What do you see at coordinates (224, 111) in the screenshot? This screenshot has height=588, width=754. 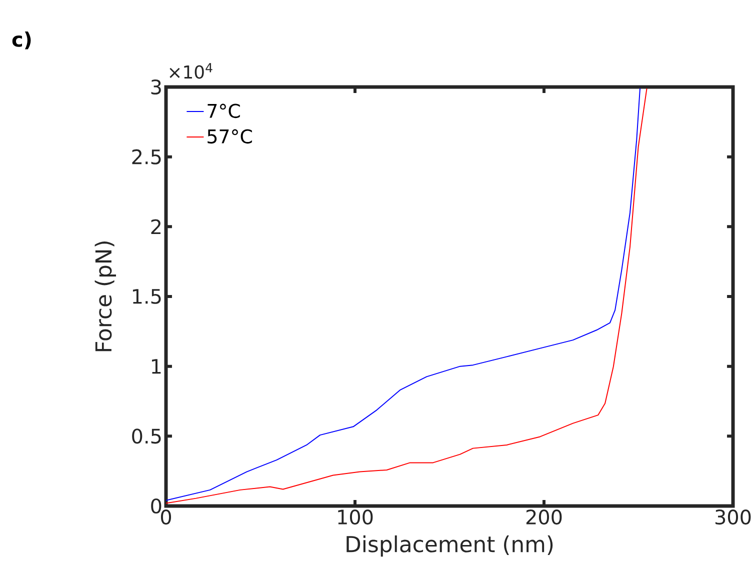 I see `legend-label: 7°C` at bounding box center [224, 111].